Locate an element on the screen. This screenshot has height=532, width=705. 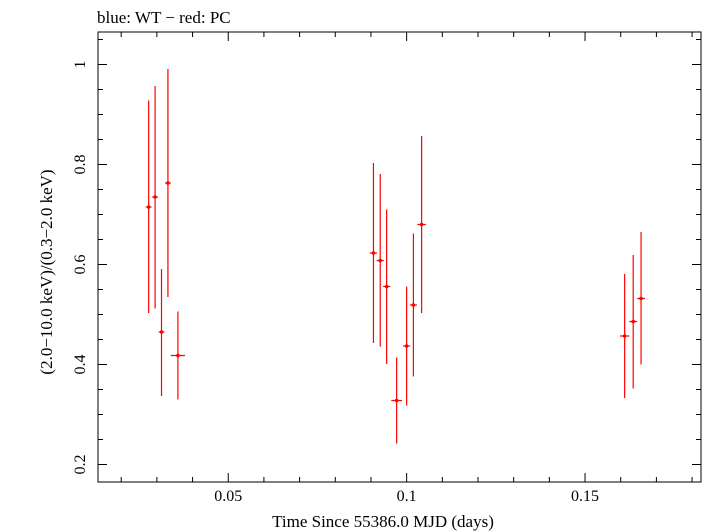
chart-title: blue: WT − red: PC is located at coordinates (164, 17).